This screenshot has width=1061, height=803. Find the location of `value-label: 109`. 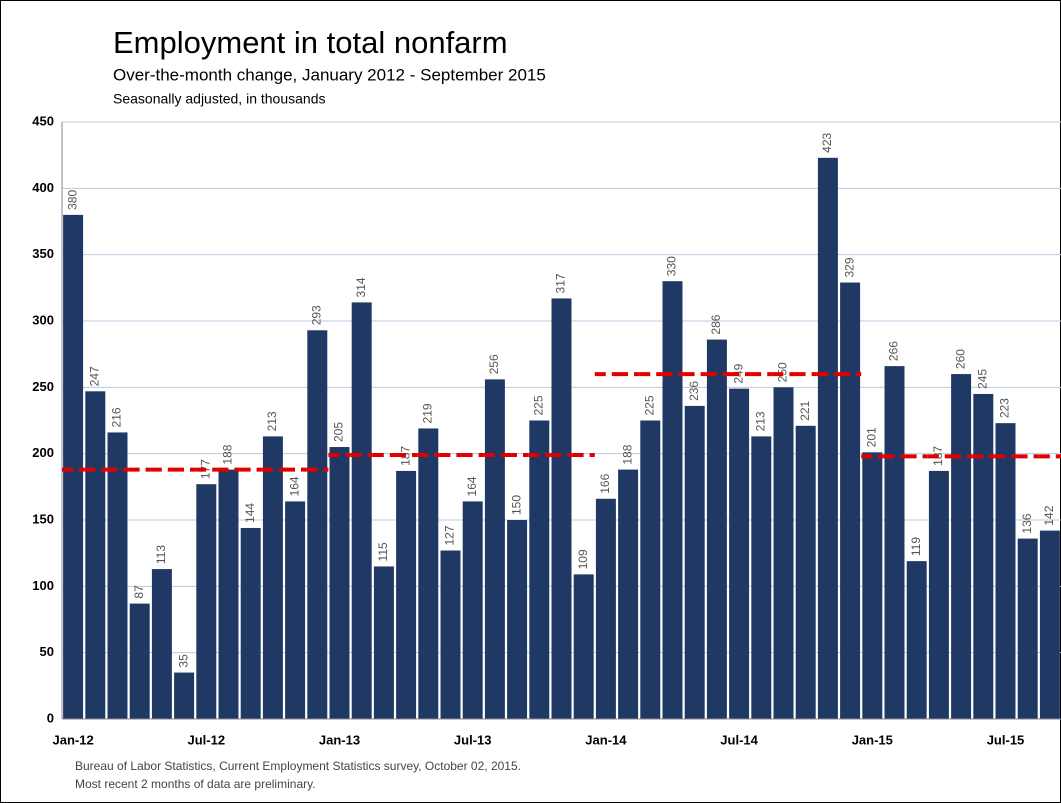

value-label: 109 is located at coordinates (583, 559).